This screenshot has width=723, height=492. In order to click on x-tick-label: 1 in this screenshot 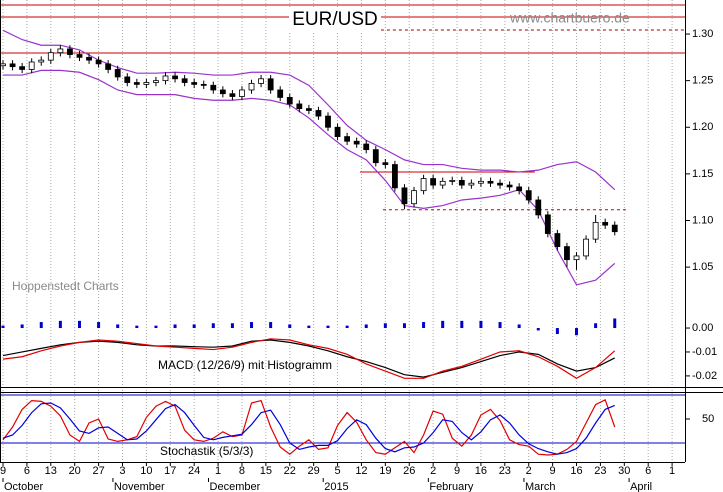, I will do `click(672, 471)`.